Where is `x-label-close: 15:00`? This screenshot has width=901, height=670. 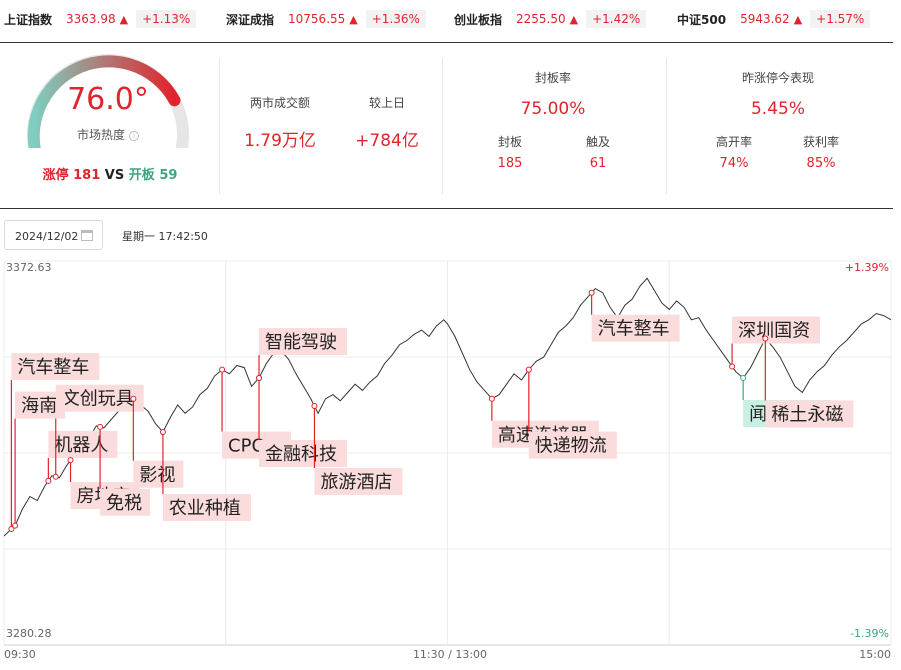 x-label-close: 15:00 is located at coordinates (875, 654).